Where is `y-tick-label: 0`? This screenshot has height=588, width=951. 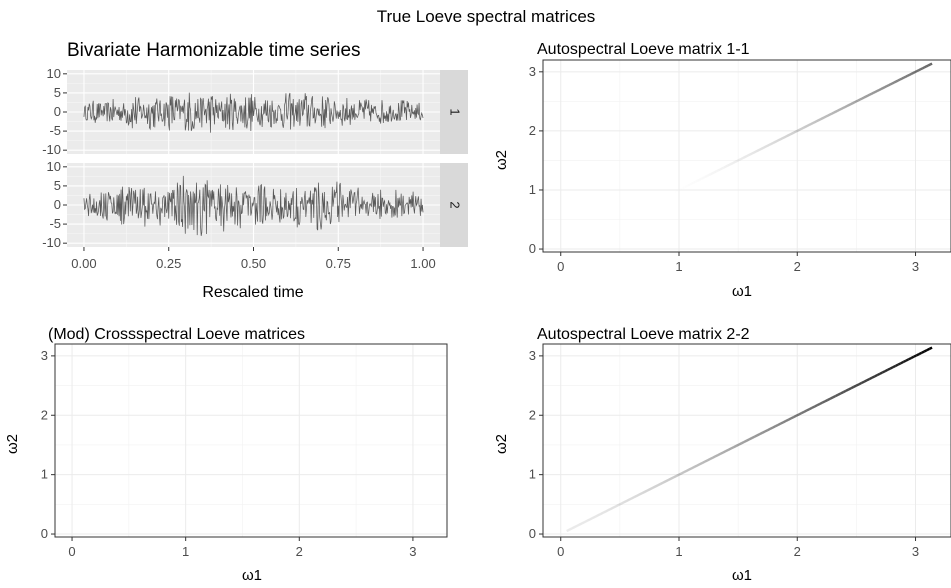
y-tick-label: 0 is located at coordinates (57, 111).